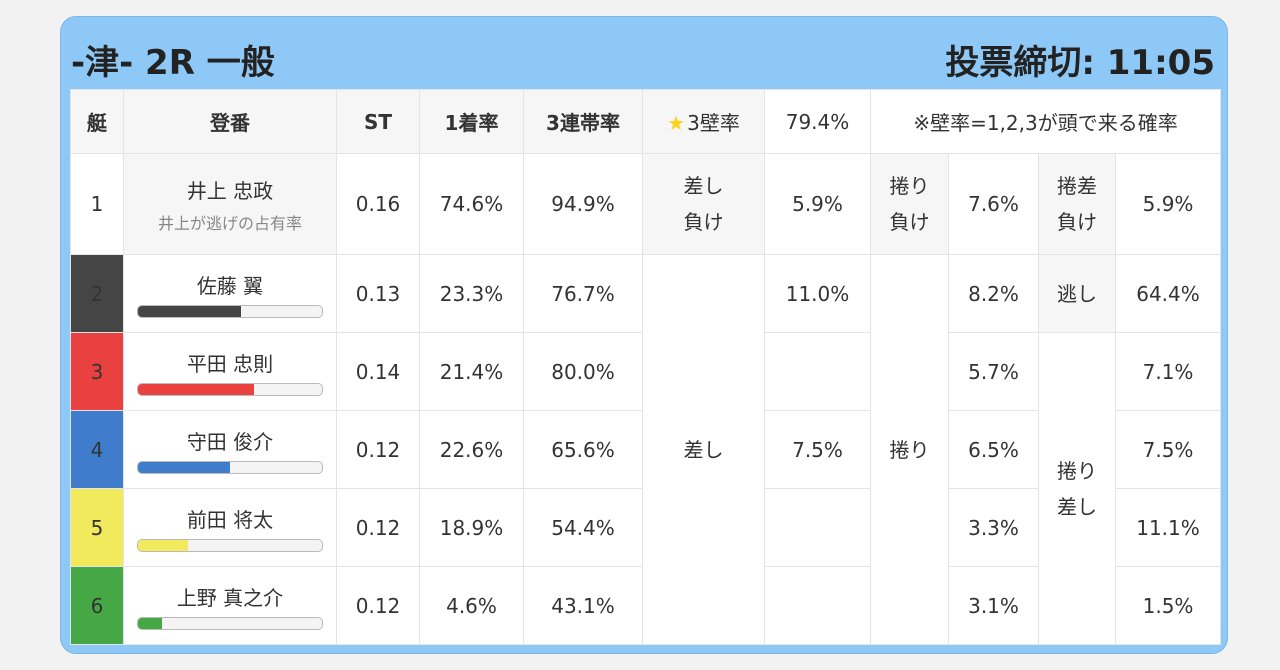  What do you see at coordinates (1168, 293) in the screenshot?
I see `nige-value: 64.4%` at bounding box center [1168, 293].